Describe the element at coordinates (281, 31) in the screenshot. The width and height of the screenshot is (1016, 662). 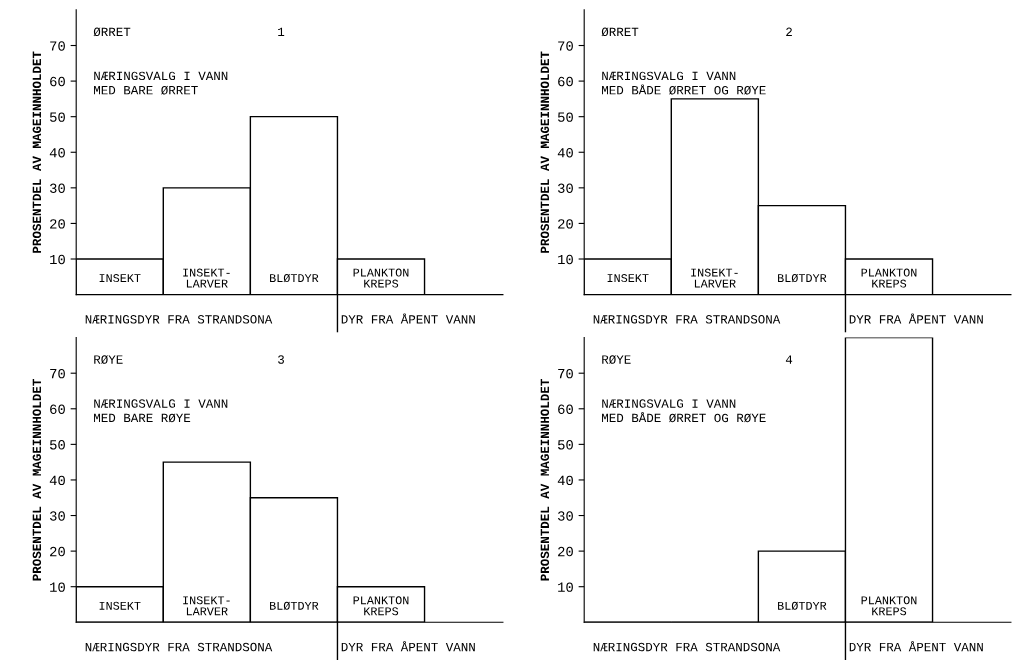
I see `annotation: 1` at that location.